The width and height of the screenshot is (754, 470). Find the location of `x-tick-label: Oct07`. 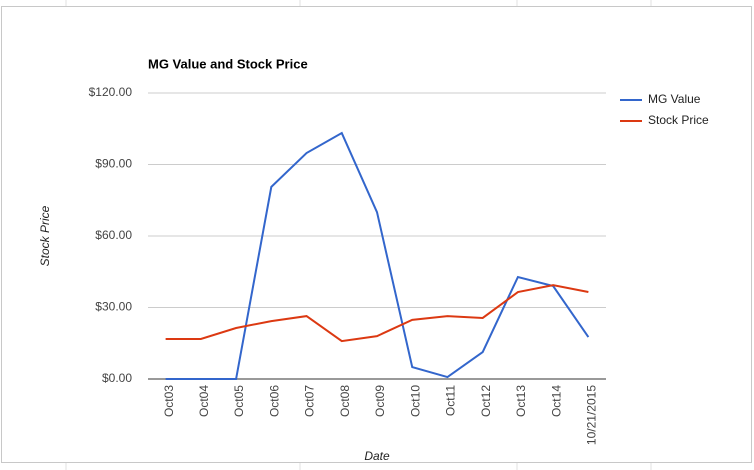

x-tick-label: Oct07 is located at coordinates (310, 401).